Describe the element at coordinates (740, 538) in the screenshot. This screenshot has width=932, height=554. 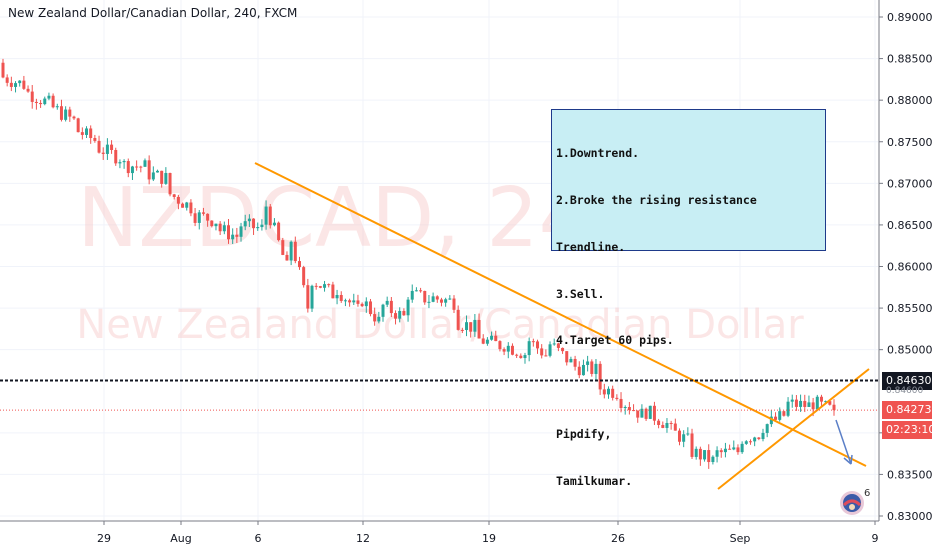
I see `x-tick-label: Sep` at that location.